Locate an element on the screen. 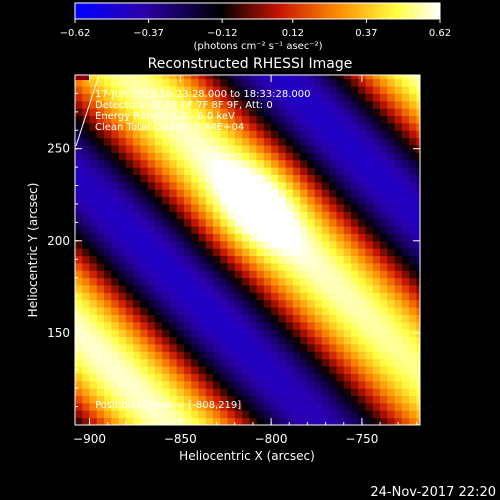  colorbar-tick-label: 0.37 is located at coordinates (366, 33).